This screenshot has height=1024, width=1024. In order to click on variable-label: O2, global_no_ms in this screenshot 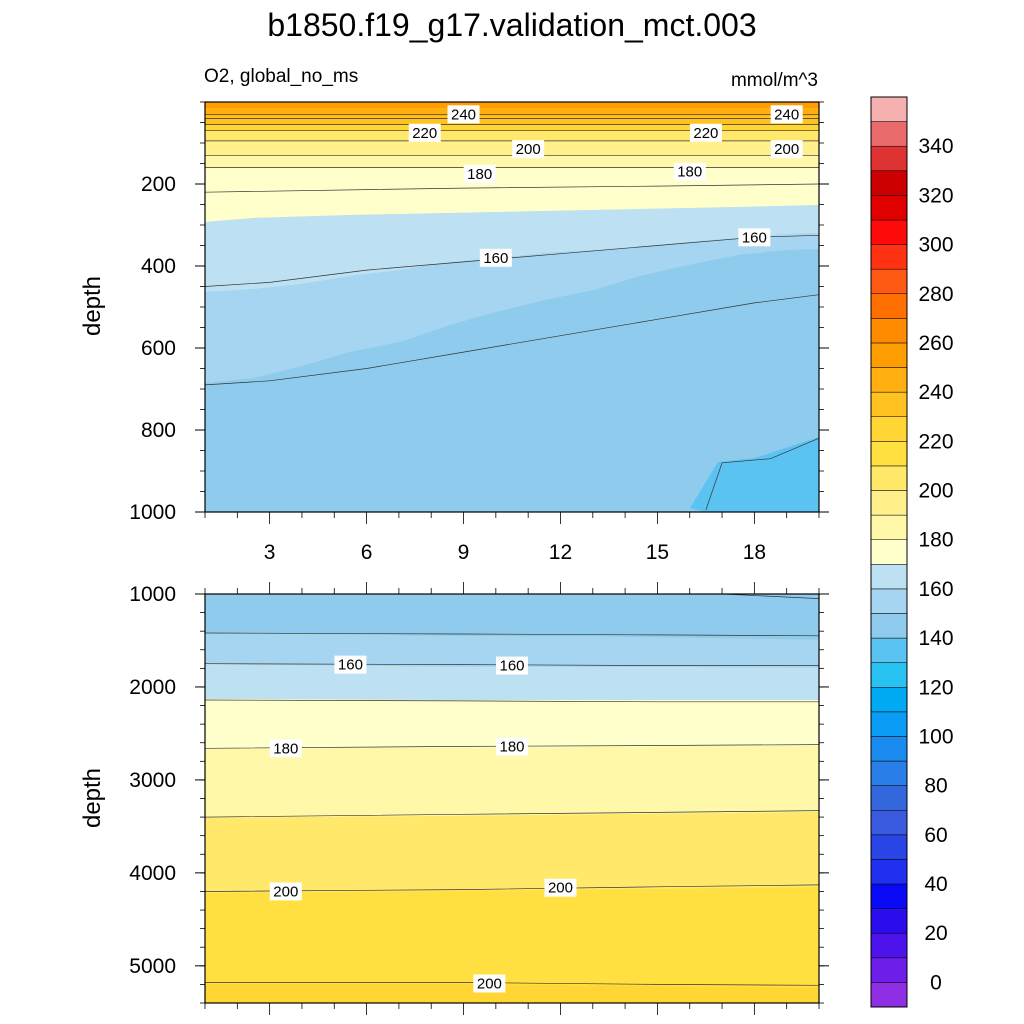, I will do `click(281, 76)`.